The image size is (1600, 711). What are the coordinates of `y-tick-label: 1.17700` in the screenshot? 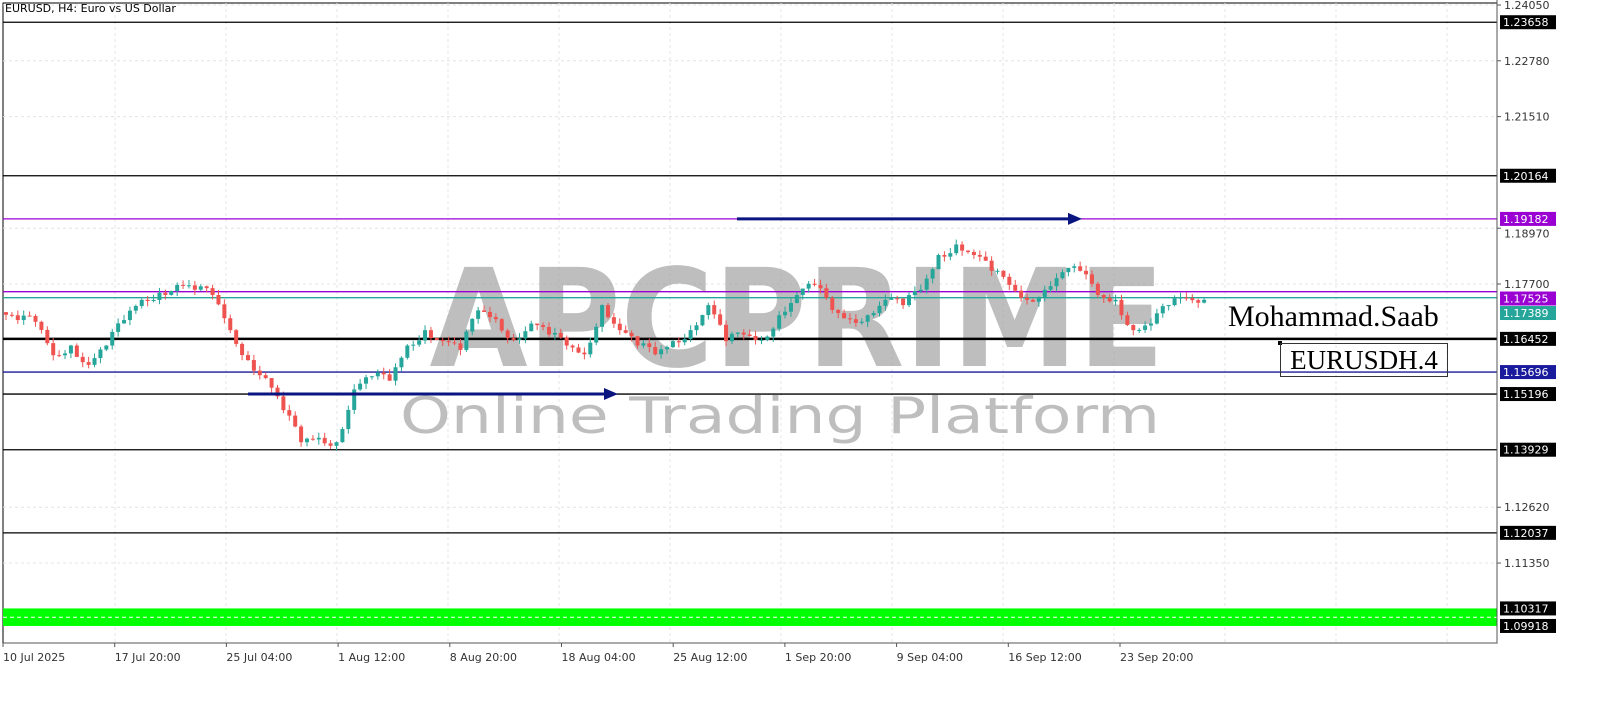 It's located at (1527, 284).